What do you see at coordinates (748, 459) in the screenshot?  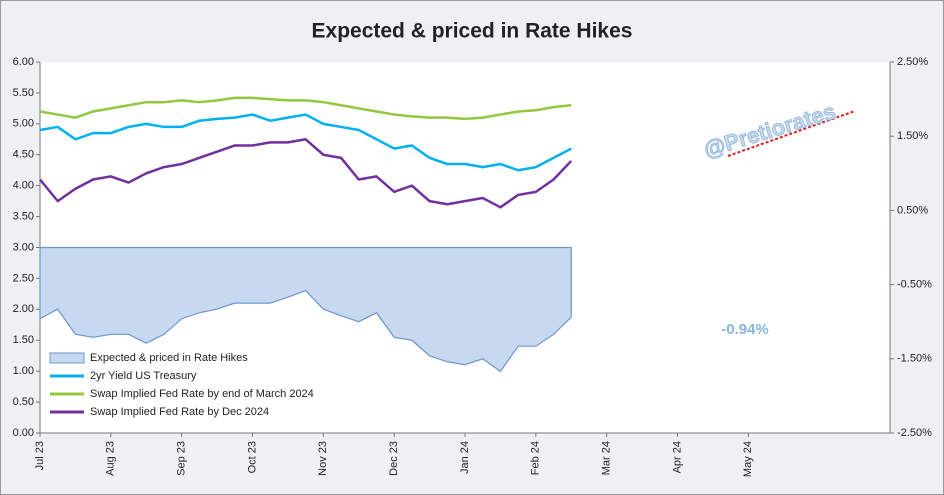 I see `x-tick-label: May 24` at bounding box center [748, 459].